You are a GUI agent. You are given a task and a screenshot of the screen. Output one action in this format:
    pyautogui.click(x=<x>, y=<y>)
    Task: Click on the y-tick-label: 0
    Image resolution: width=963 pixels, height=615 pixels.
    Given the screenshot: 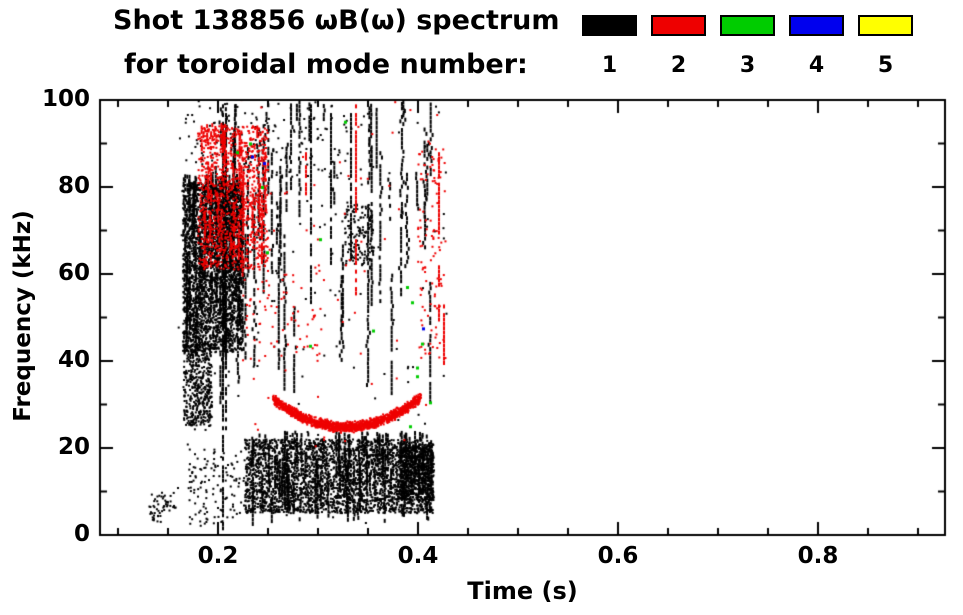 What is the action you would take?
    pyautogui.click(x=81, y=534)
    